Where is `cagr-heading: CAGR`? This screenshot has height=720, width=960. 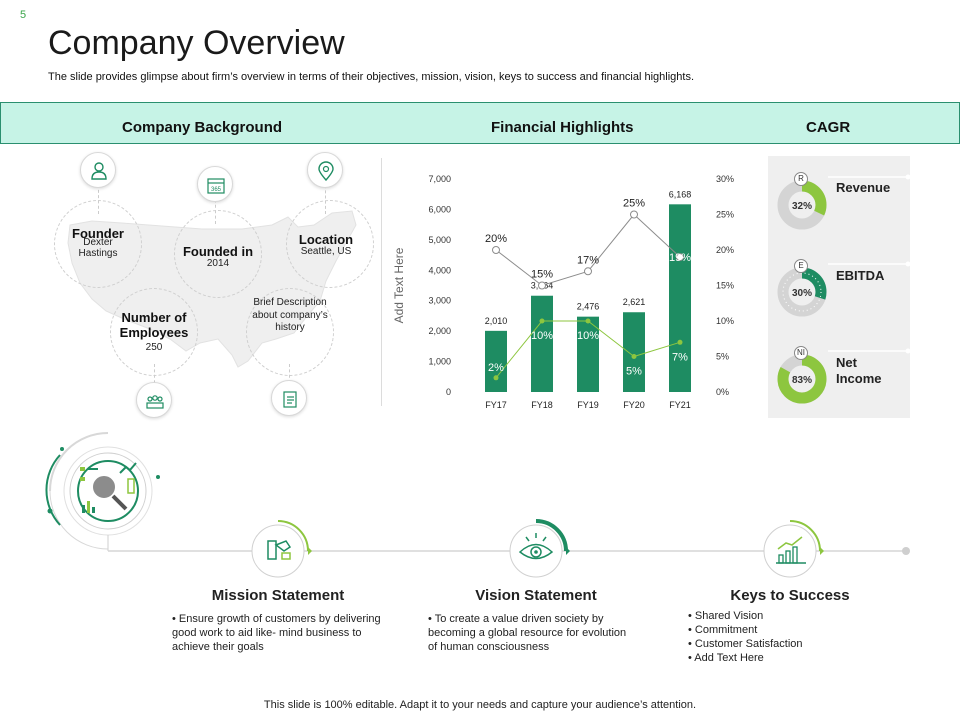 cagr-heading: CAGR is located at coordinates (828, 127).